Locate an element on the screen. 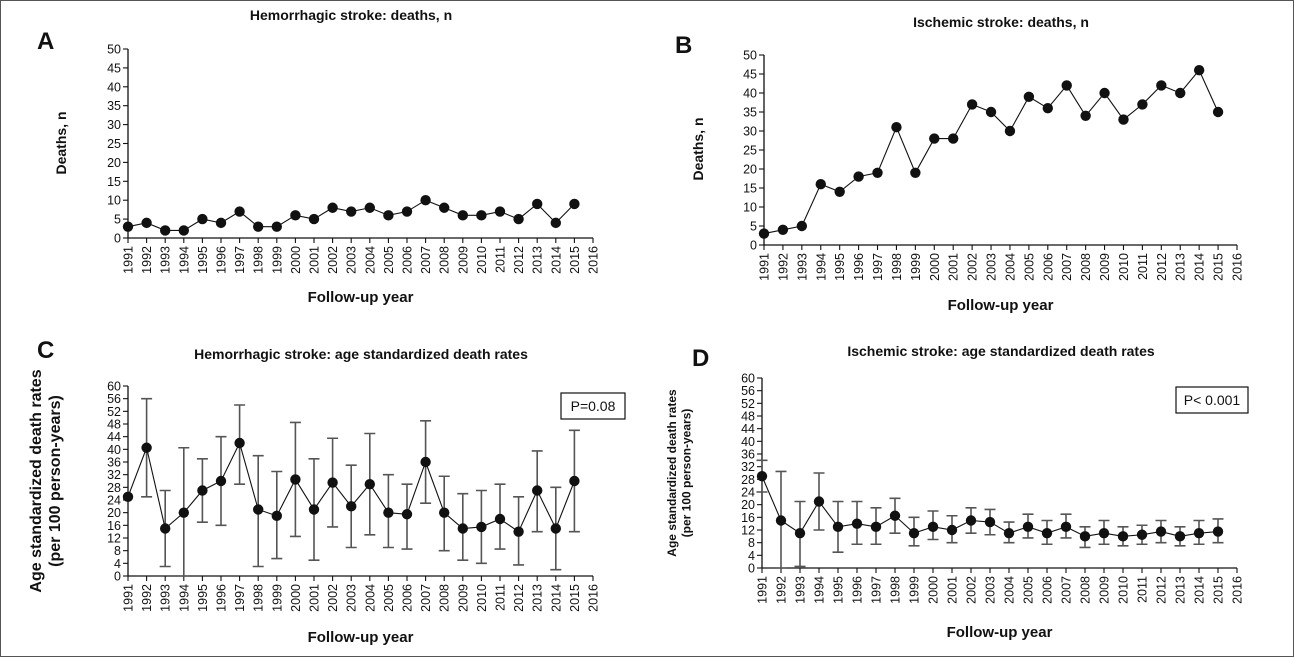  panel-d-x-tick-label: 1993 is located at coordinates (801, 590).